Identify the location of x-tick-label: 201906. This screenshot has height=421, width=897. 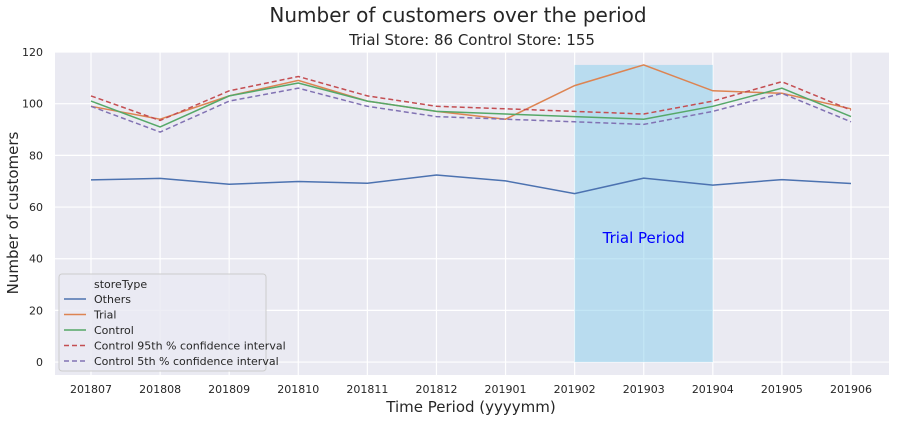
(851, 389).